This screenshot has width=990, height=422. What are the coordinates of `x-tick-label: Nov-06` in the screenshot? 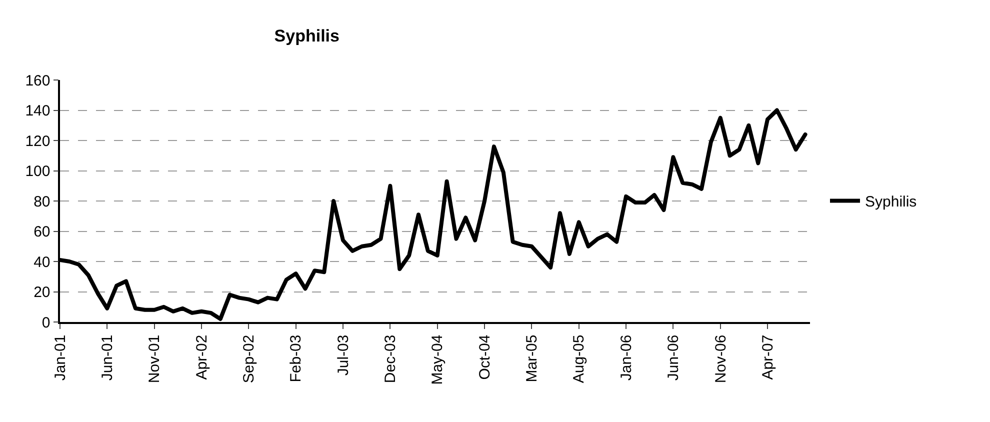 It's located at (721, 359).